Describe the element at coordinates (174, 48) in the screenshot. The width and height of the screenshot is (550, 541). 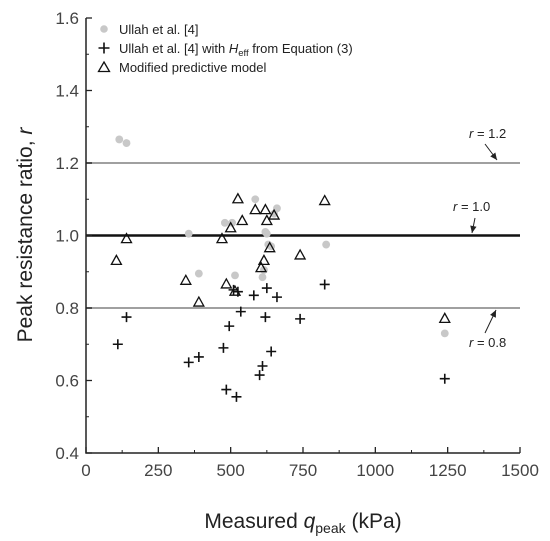
I see `legend-label-plus-text1: Ullah et al. [4] with` at that location.